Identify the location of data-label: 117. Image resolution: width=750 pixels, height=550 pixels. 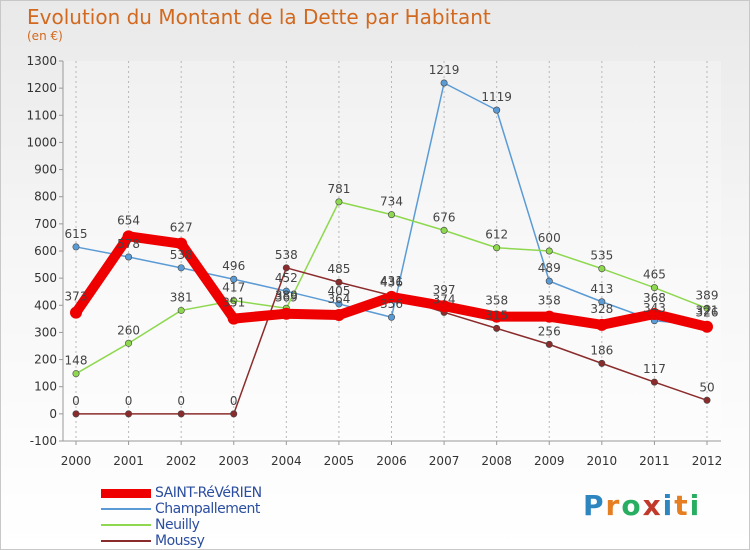
(654, 369).